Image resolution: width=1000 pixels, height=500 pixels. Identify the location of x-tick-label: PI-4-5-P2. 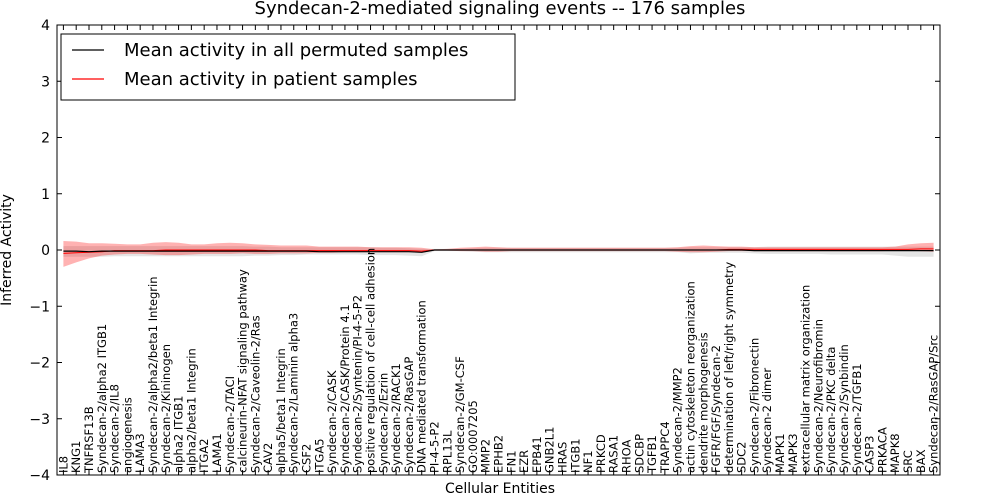
(435, 447).